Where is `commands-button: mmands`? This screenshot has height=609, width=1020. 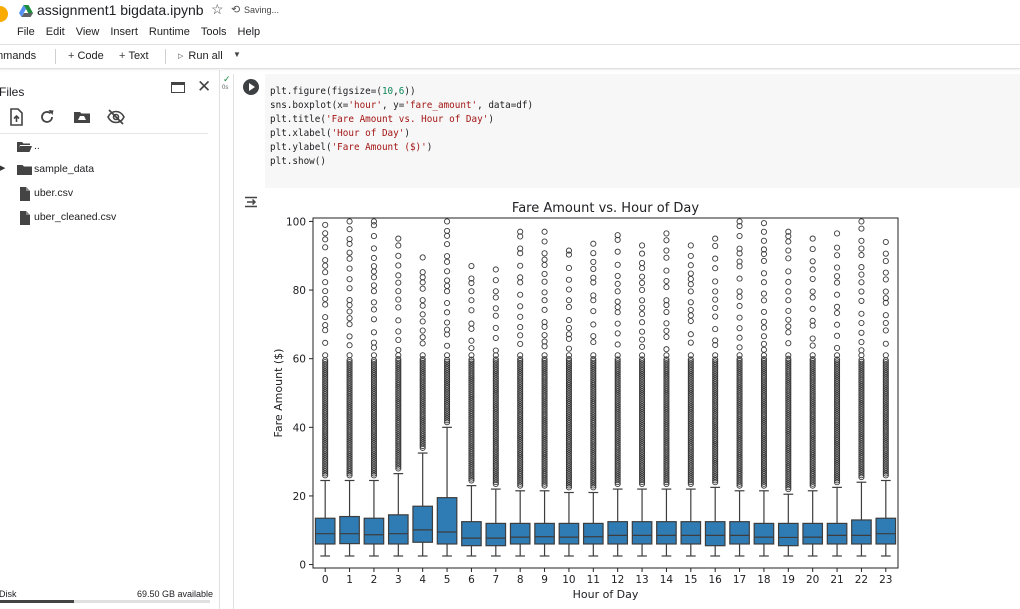
commands-button: mmands is located at coordinates (18, 56).